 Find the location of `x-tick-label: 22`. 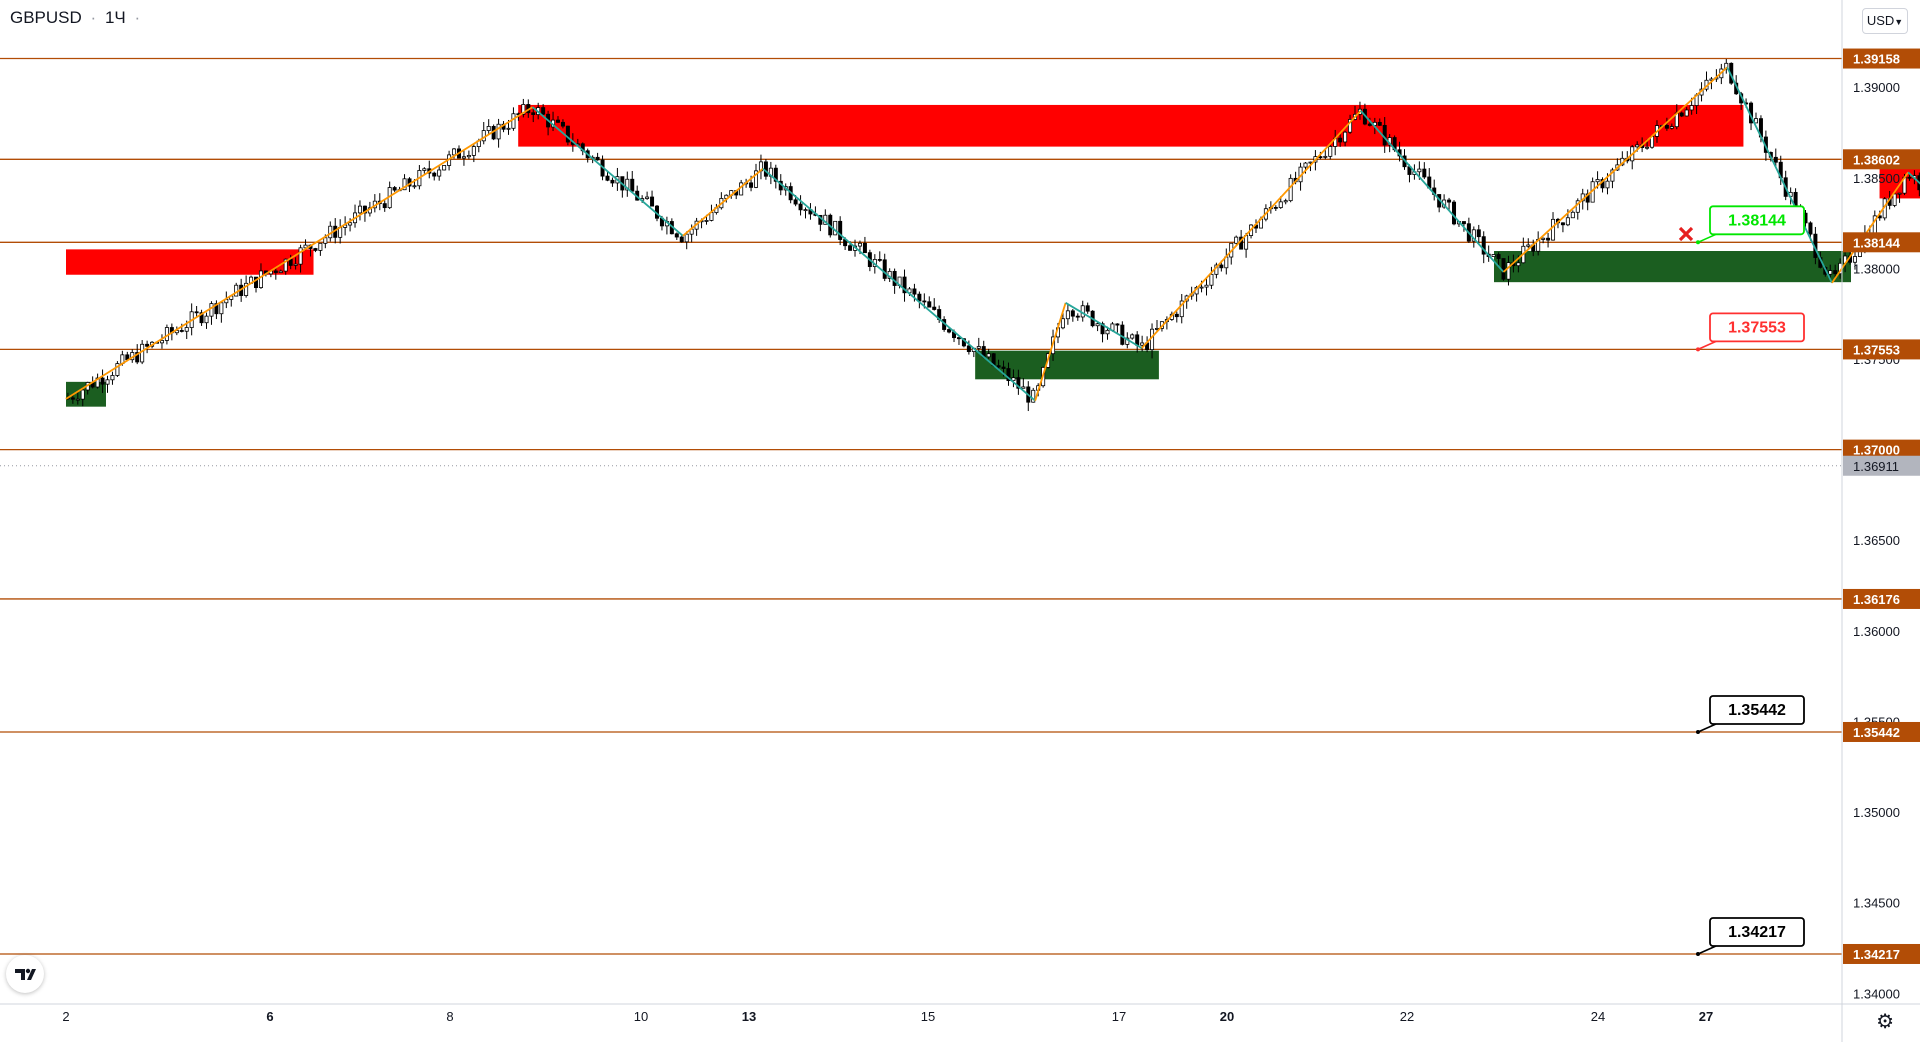

x-tick-label: 22 is located at coordinates (1407, 1016).